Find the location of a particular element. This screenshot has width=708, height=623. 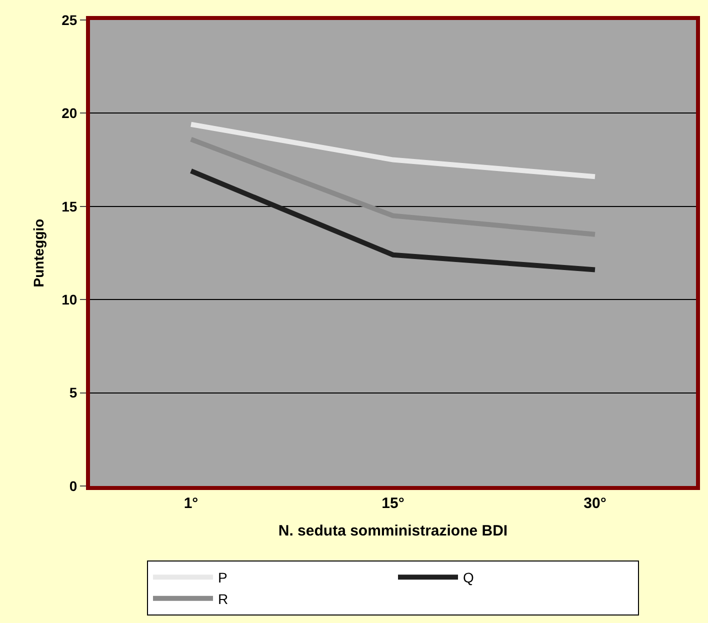

legend-label: P is located at coordinates (223, 578).